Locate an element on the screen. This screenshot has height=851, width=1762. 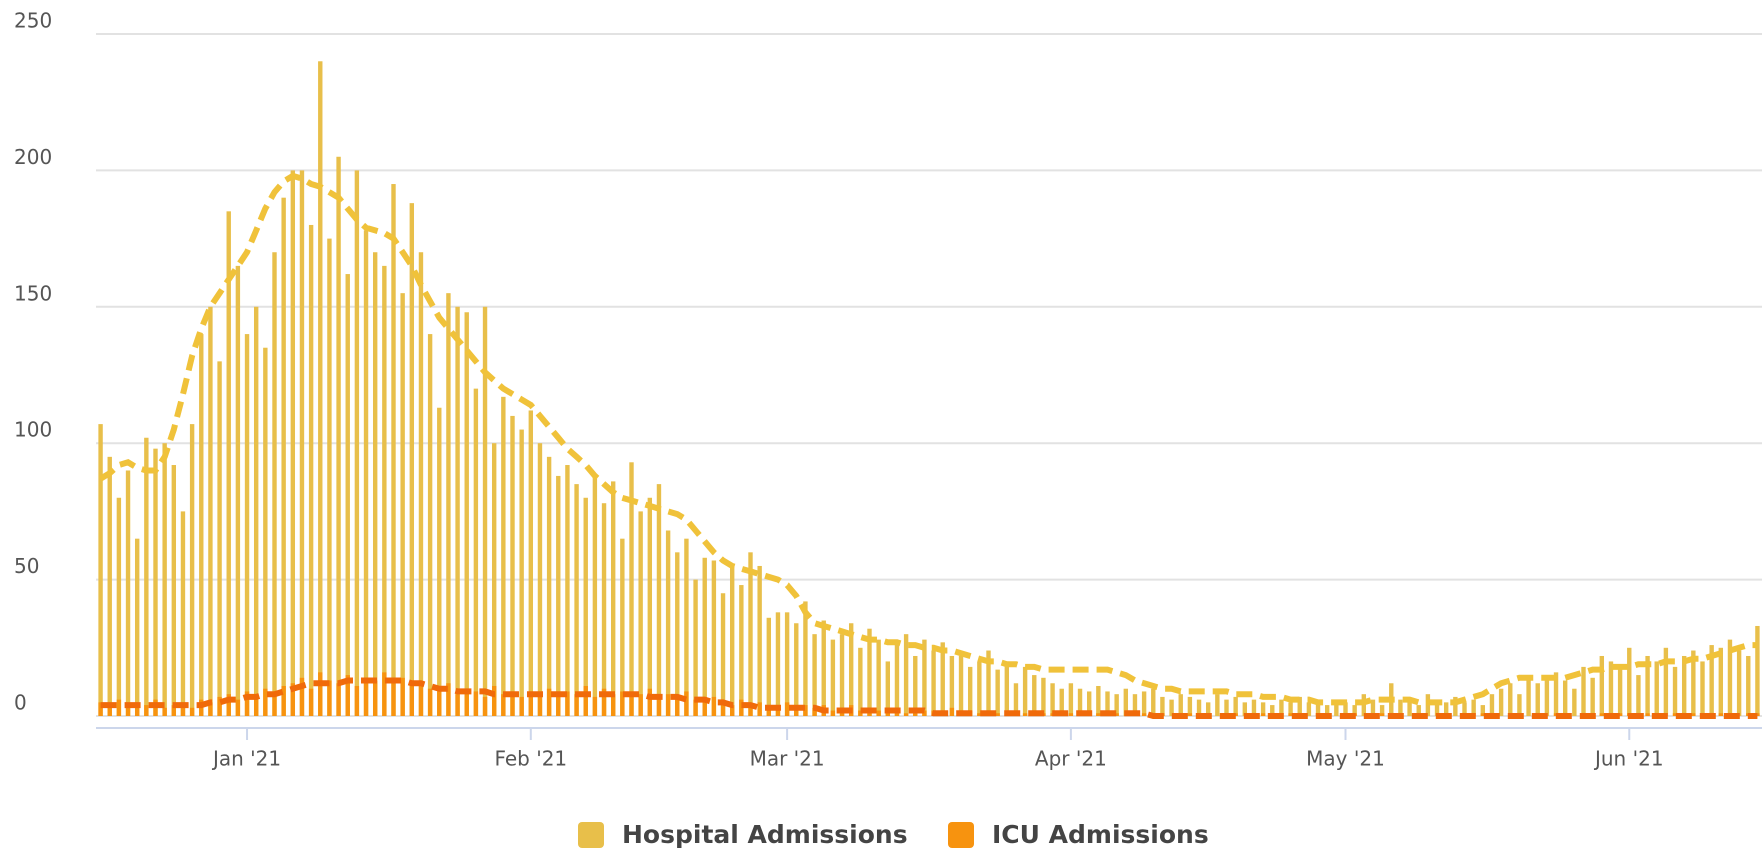
x-tick-label: Apr '21 is located at coordinates (1071, 759).